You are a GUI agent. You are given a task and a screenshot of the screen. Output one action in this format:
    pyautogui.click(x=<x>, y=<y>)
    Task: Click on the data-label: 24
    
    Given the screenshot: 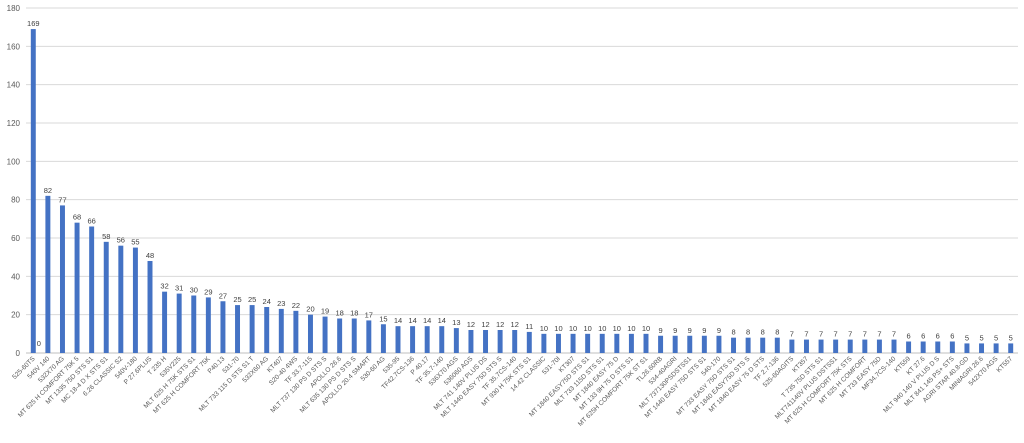 What is the action you would take?
    pyautogui.click(x=267, y=301)
    